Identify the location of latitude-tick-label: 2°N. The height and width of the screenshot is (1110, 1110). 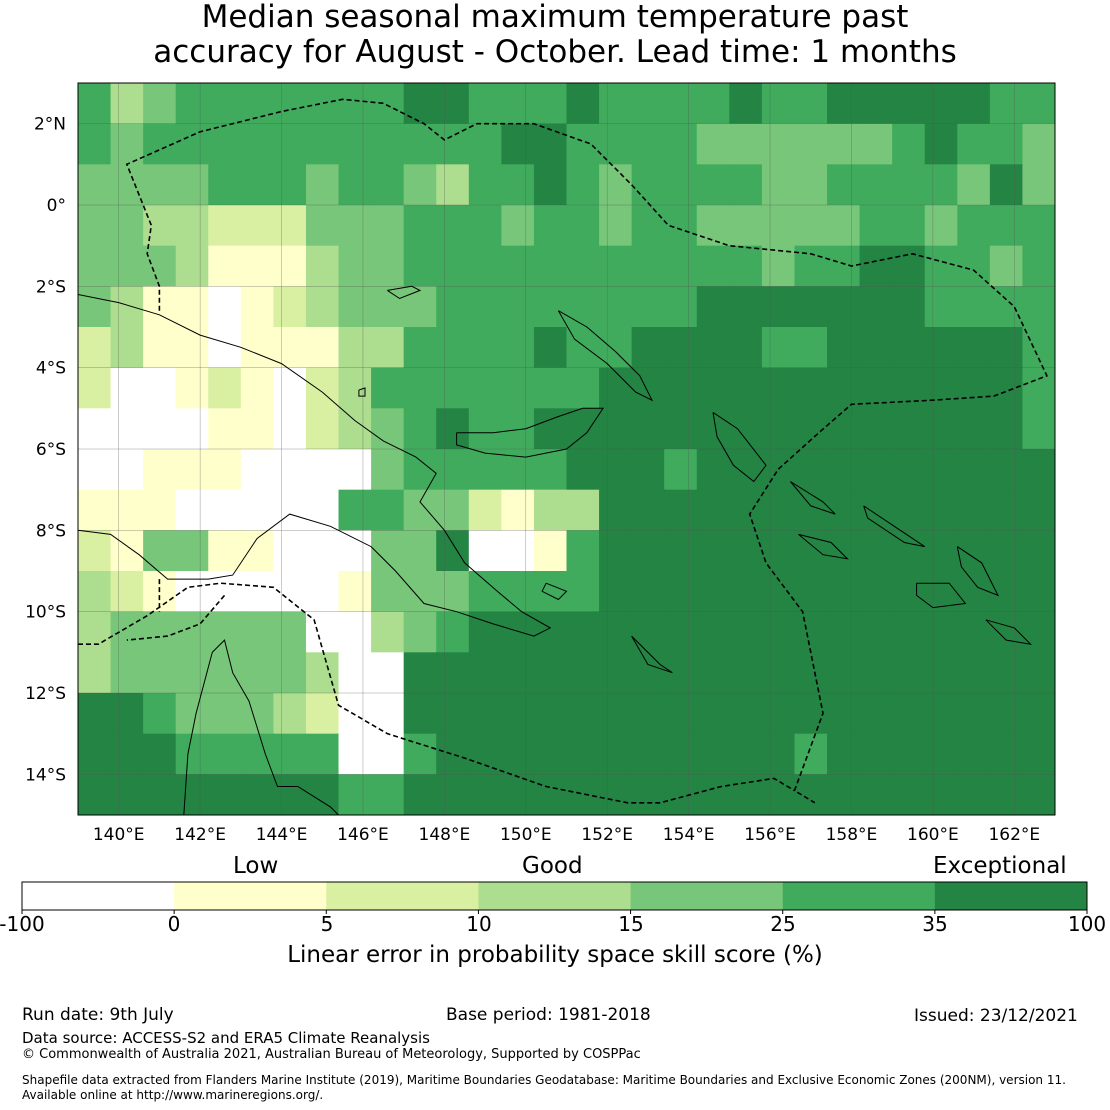
(50, 125).